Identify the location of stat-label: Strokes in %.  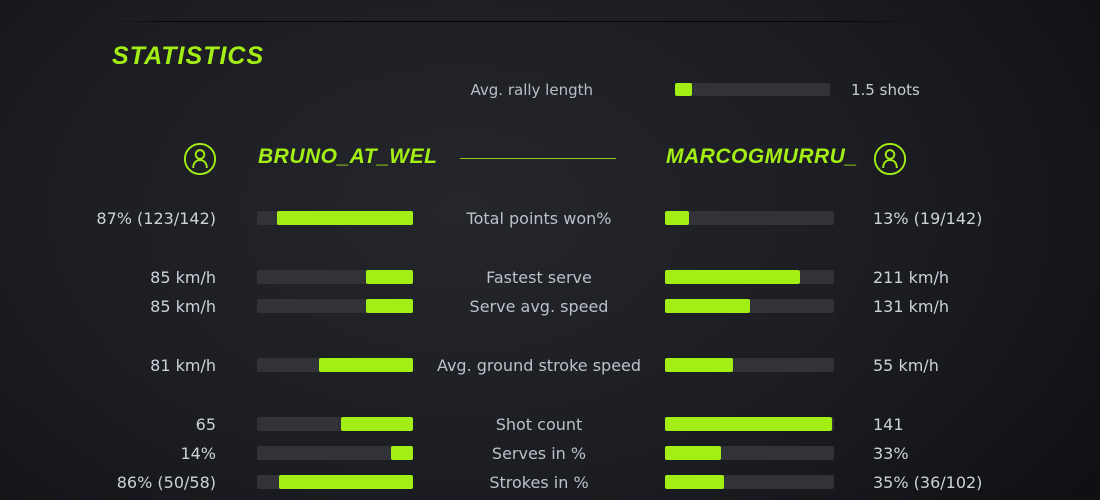
(539, 482).